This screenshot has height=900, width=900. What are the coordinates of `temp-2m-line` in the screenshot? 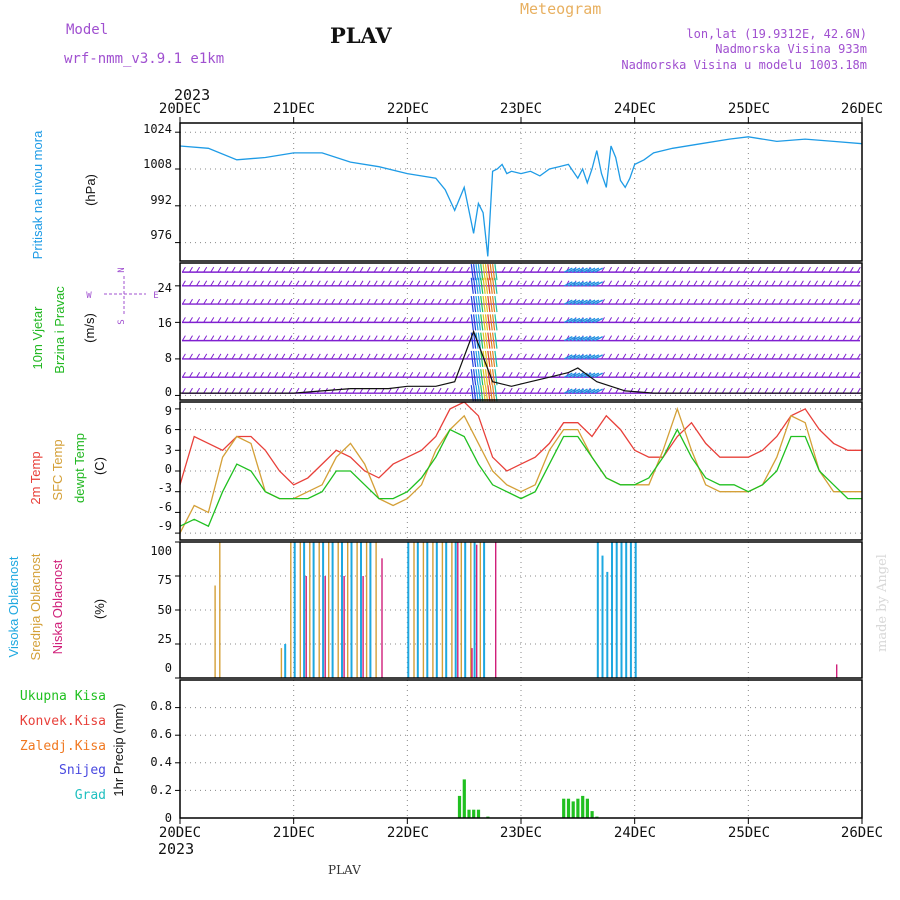 It's located at (520, 443).